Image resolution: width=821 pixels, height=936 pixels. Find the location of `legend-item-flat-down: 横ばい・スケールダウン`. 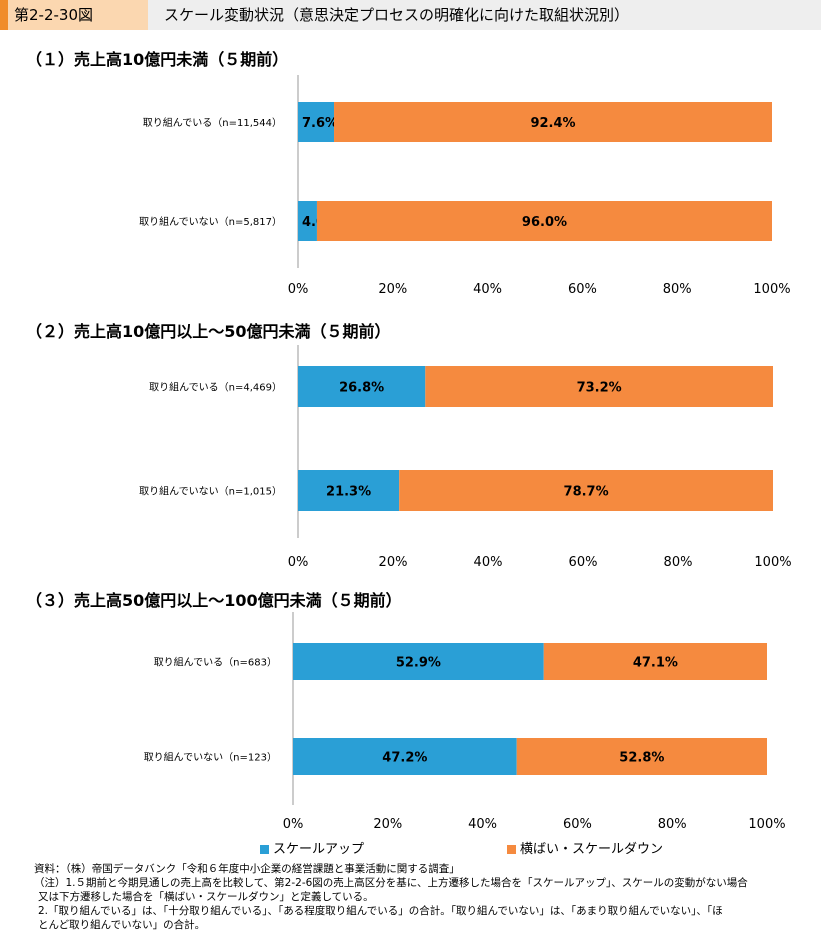

legend-item-flat-down: 横ばい・スケールダウン is located at coordinates (585, 847).